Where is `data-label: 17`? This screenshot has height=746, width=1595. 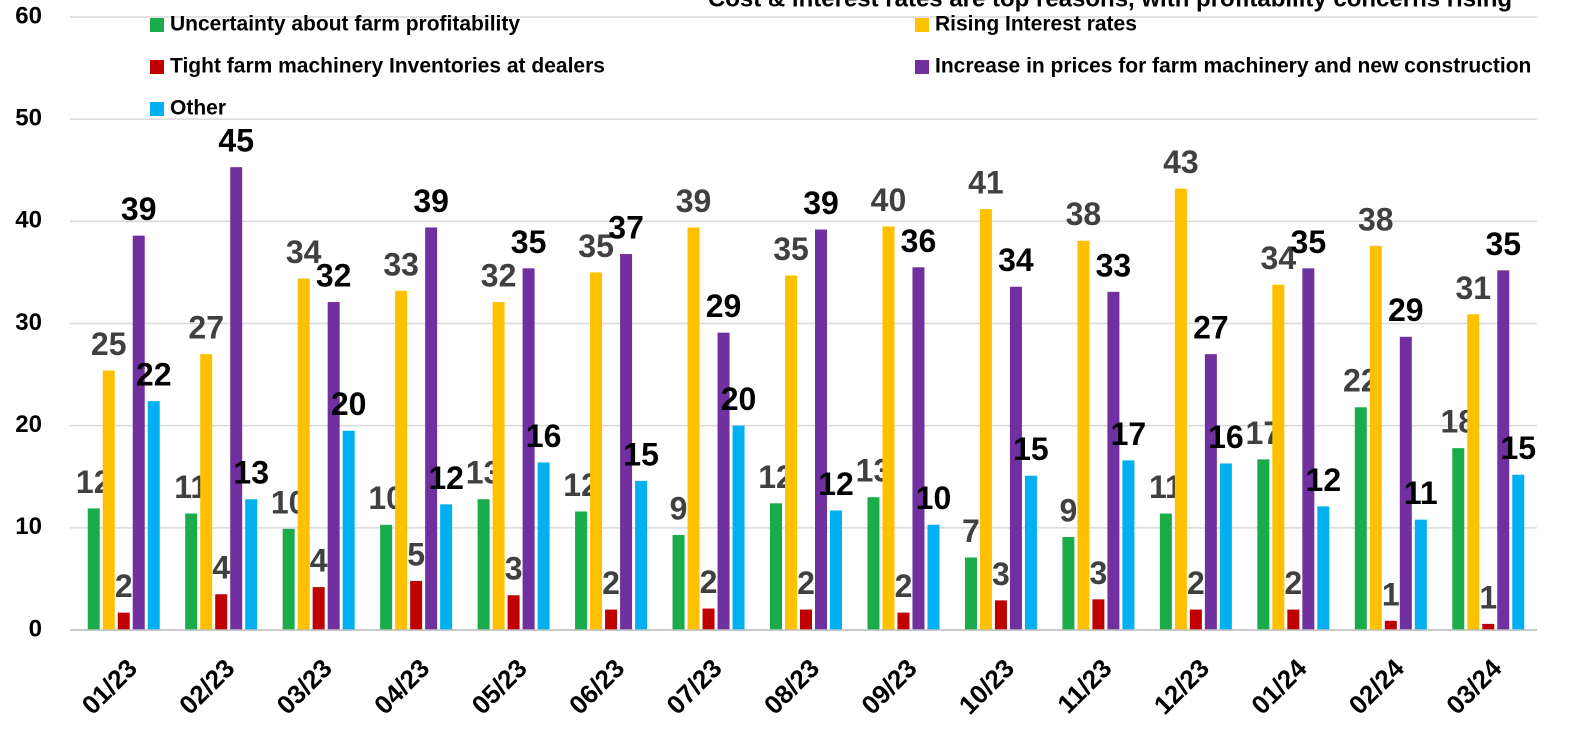
data-label: 17 is located at coordinates (1129, 434).